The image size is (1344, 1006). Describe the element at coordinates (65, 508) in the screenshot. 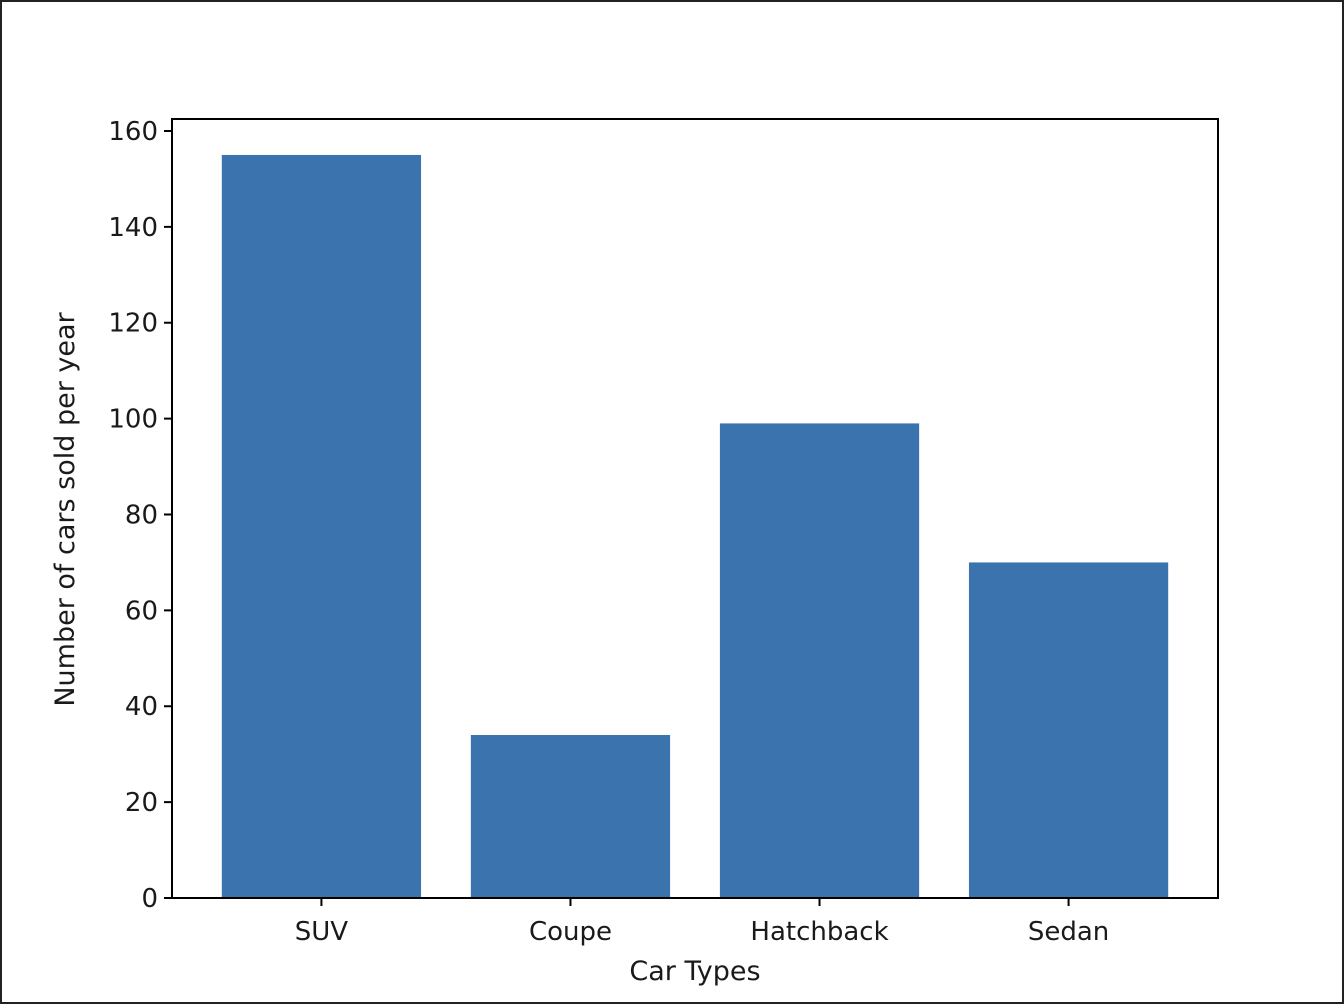

I see `y-axis-label: Number of cars sold per year` at that location.